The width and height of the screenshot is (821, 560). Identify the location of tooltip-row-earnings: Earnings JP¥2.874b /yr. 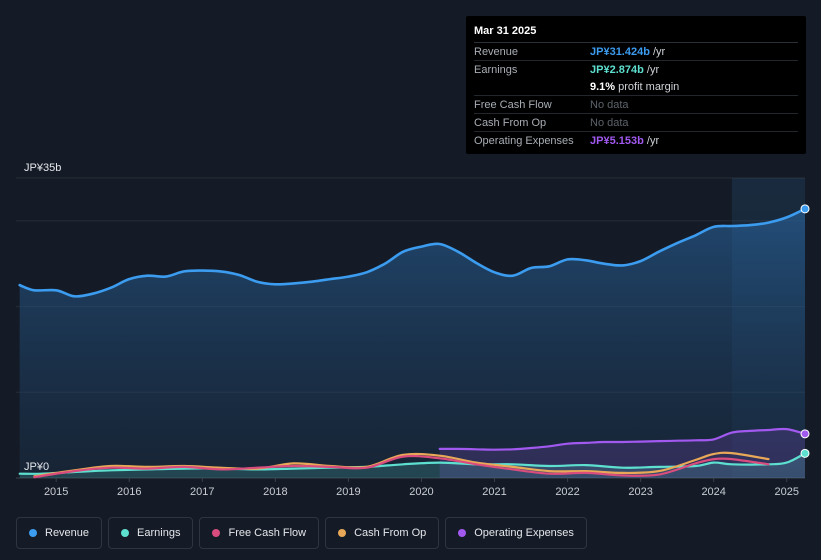
(636, 69).